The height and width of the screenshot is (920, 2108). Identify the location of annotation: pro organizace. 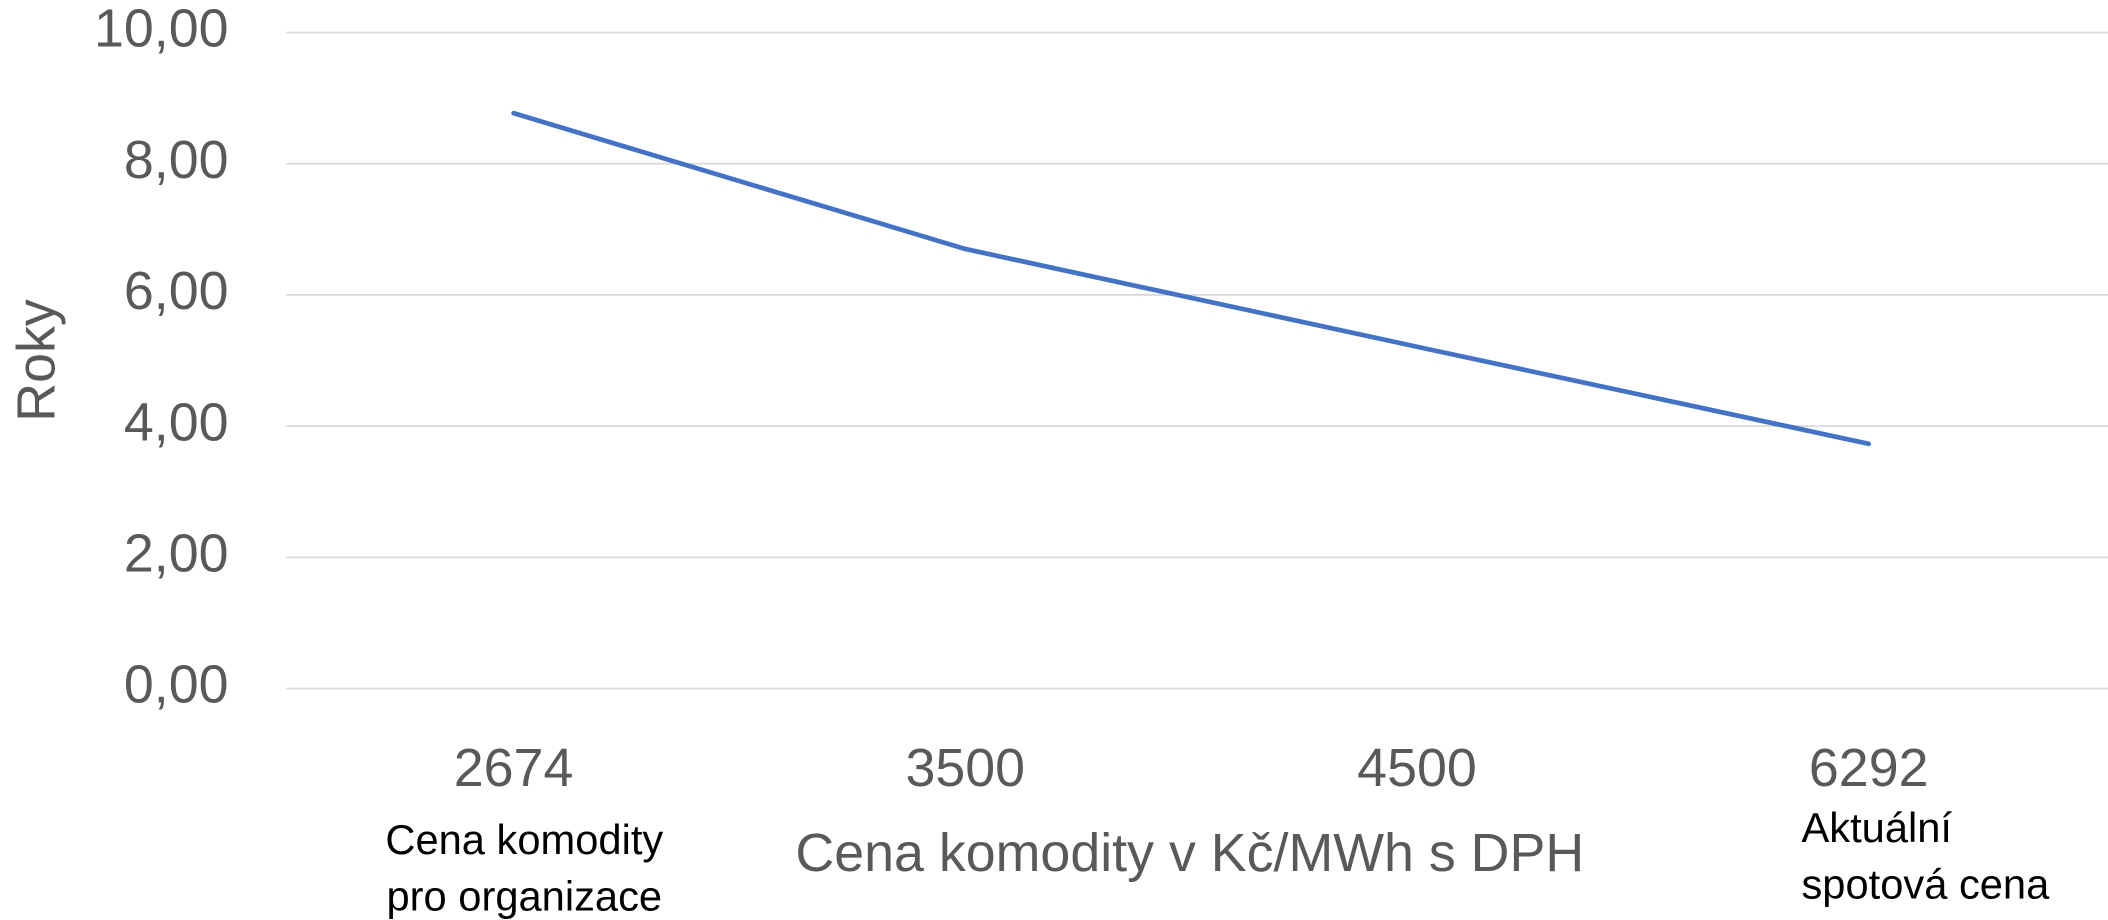
(525, 896).